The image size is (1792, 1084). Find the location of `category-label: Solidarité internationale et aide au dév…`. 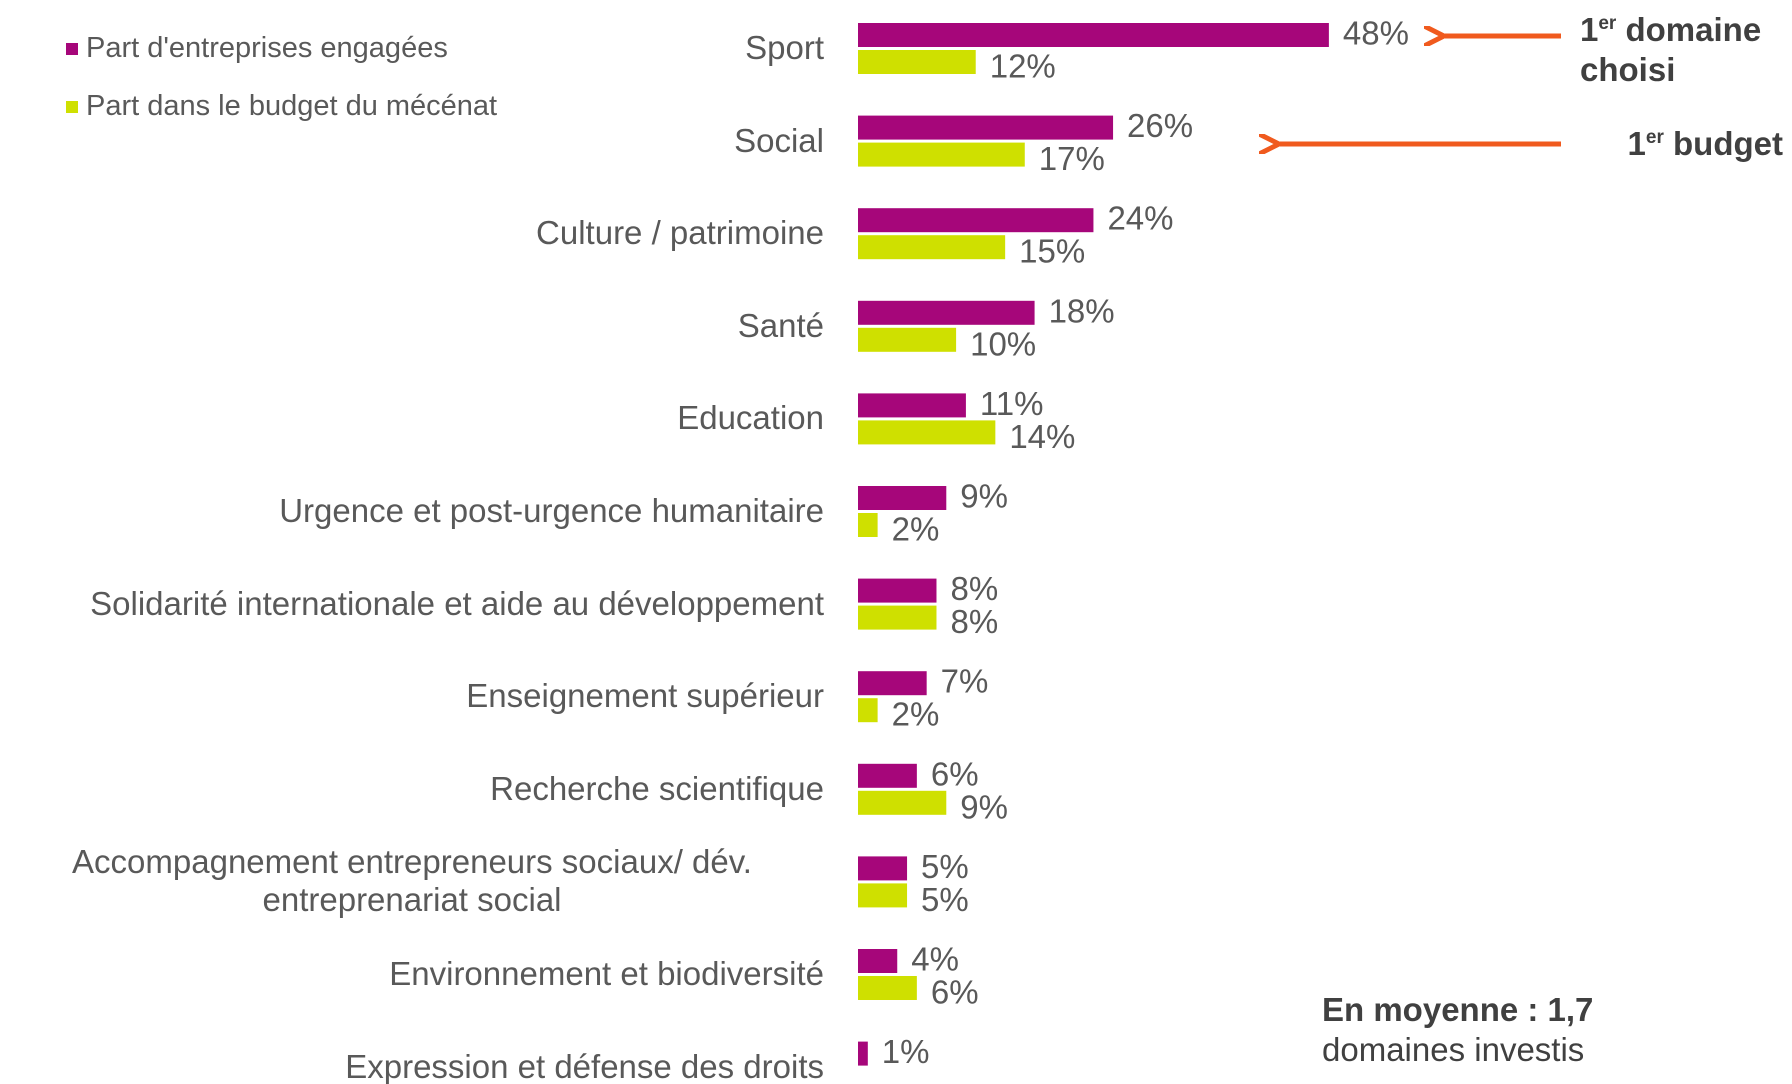

category-label: Solidarité internationale et aide au dév… is located at coordinates (457, 603).